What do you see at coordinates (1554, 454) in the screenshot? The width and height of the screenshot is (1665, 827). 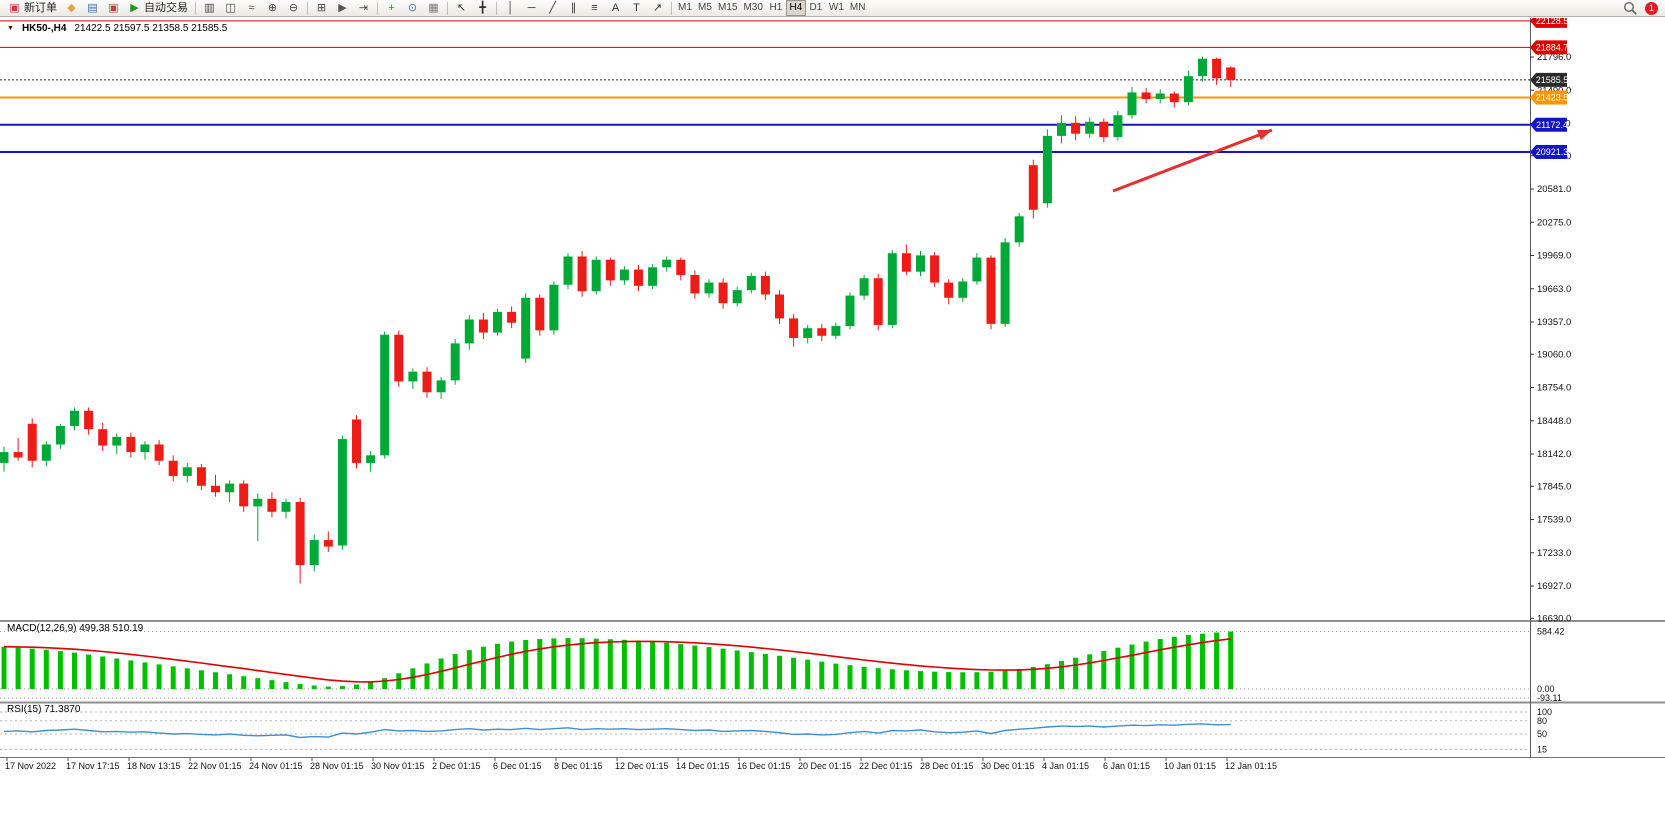 I see `price-axis-label: 18142.0` at bounding box center [1554, 454].